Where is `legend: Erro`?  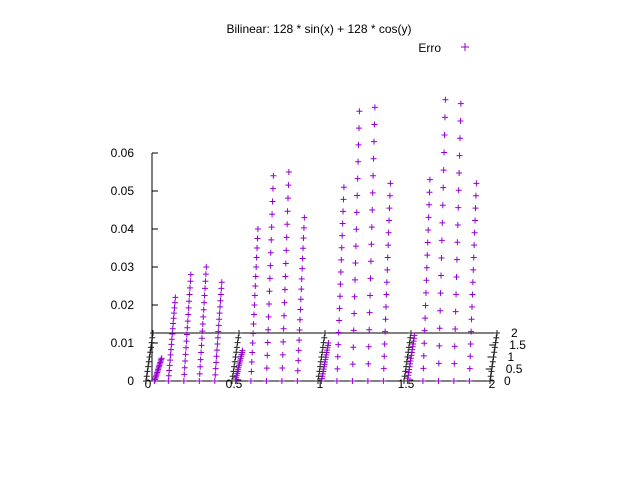 legend: Erro is located at coordinates (443, 48).